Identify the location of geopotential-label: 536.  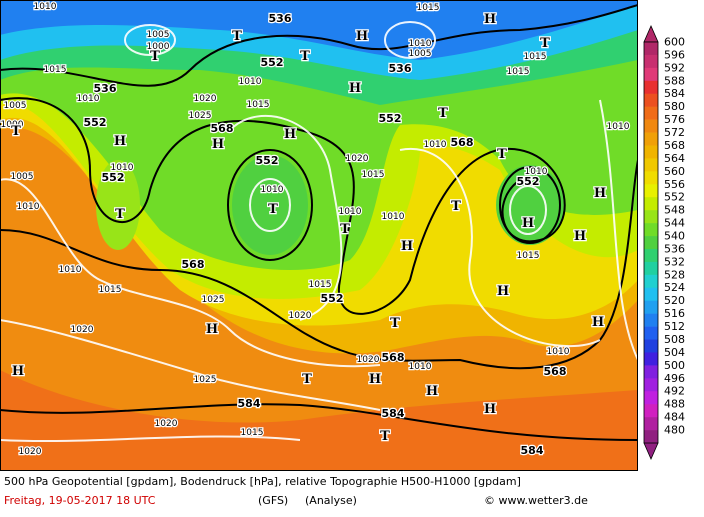
(400, 68).